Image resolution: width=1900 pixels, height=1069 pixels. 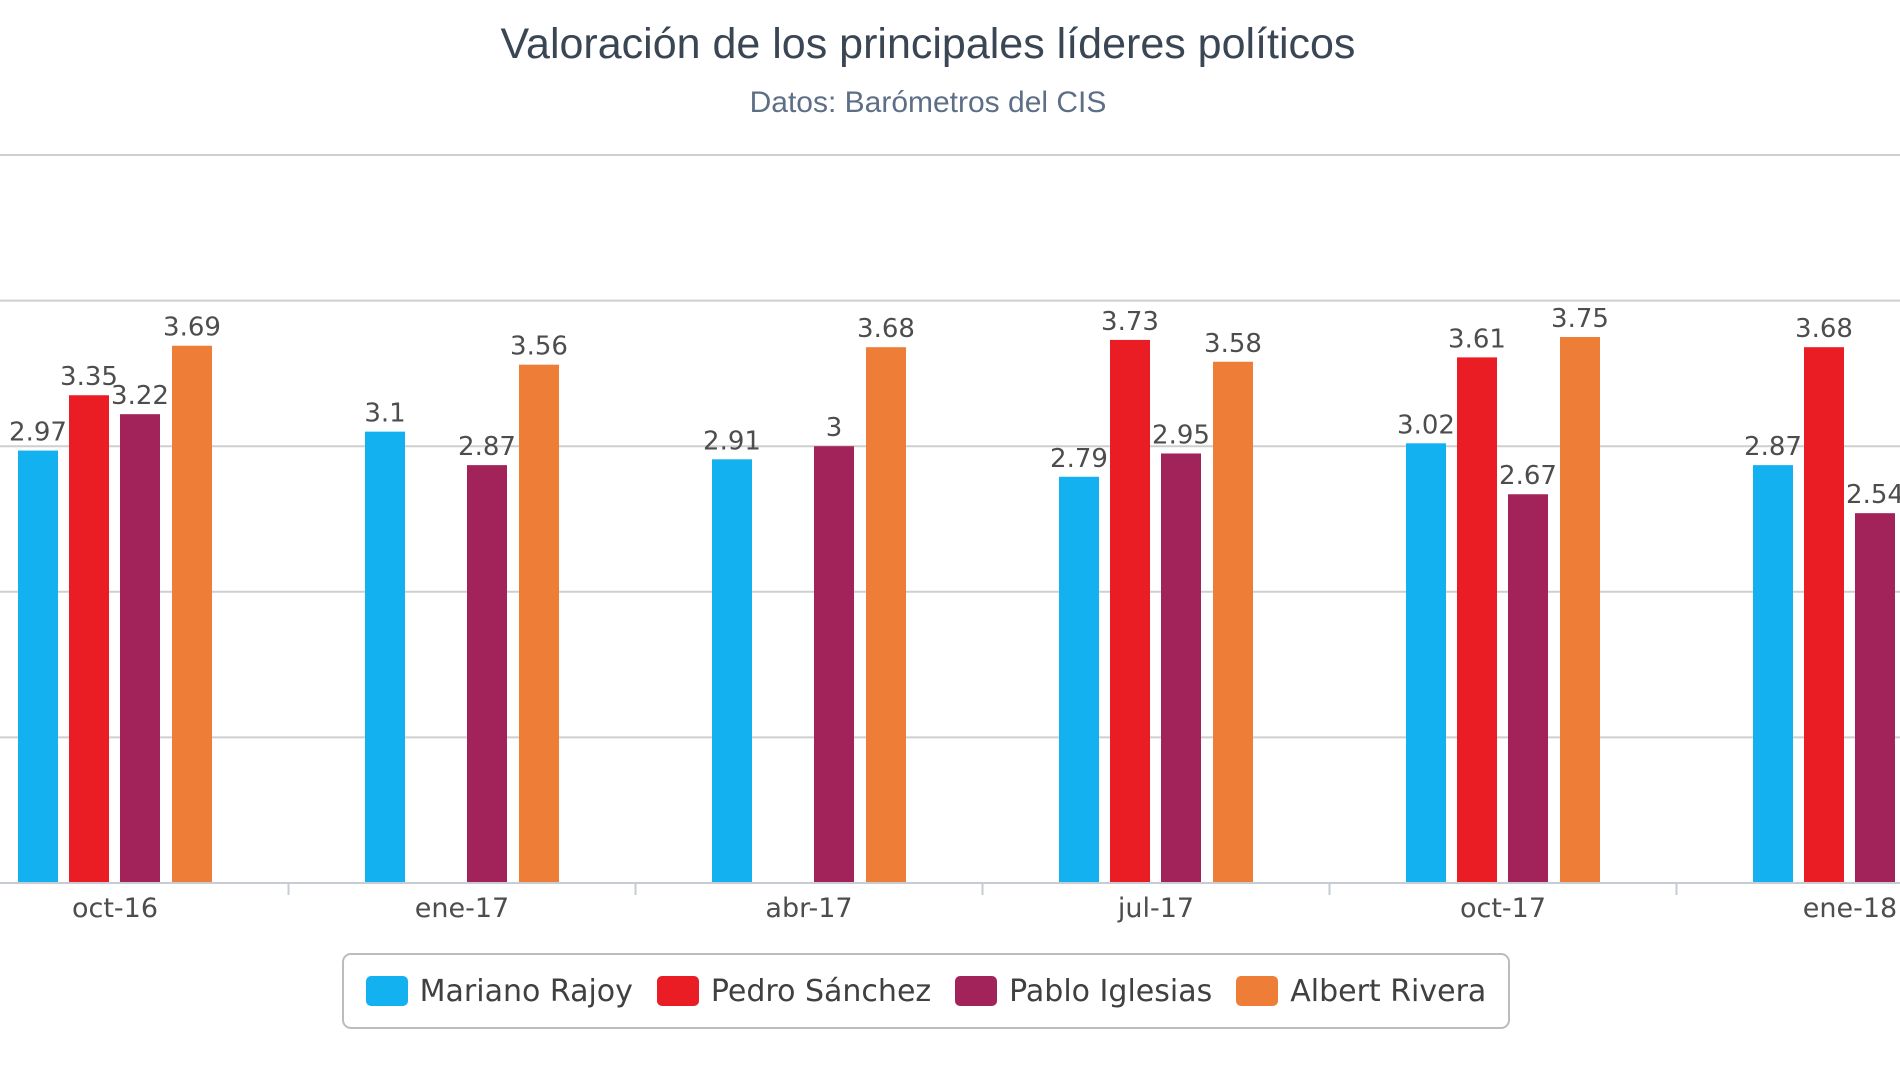 I want to click on bar-pedro-sánchez-ene-18, so click(x=1824, y=615).